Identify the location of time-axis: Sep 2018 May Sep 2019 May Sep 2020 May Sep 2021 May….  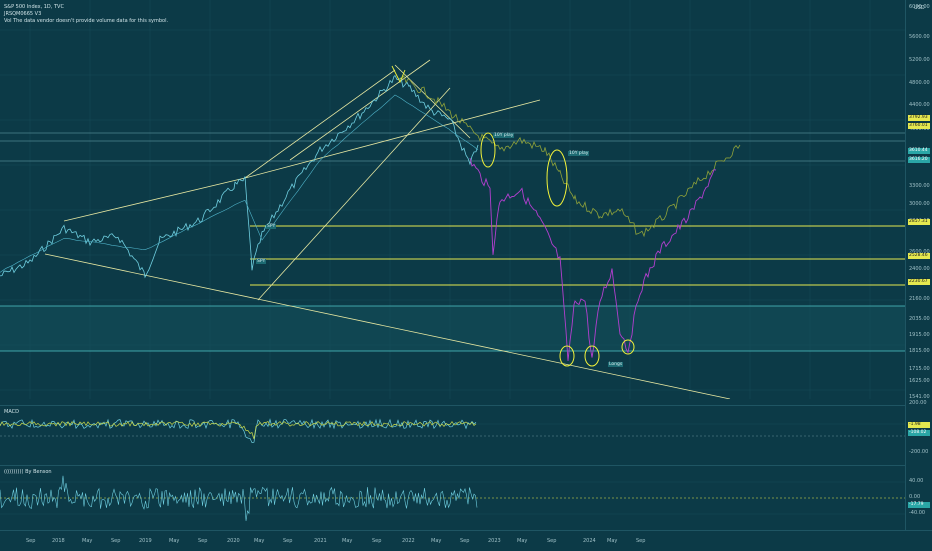
(466, 540).